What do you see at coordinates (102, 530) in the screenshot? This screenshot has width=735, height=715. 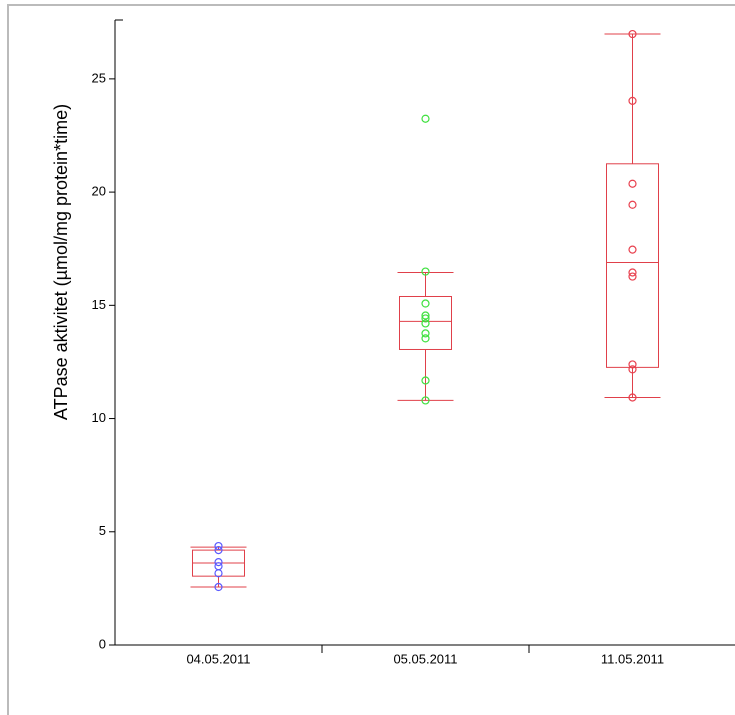 I see `y-tick-label: 5` at bounding box center [102, 530].